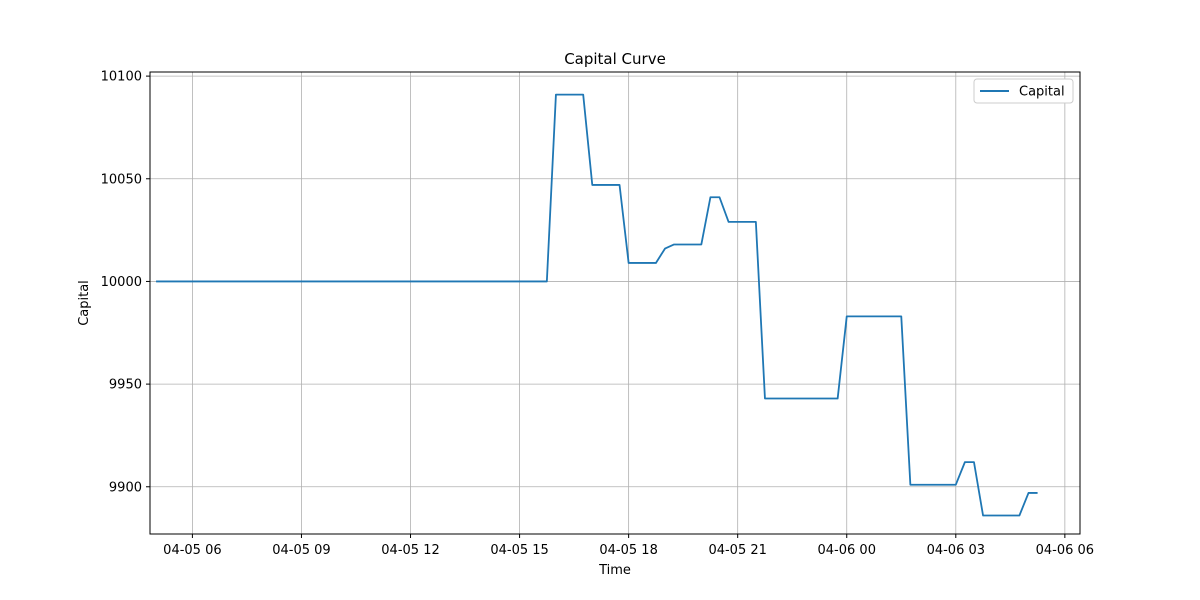 This screenshot has width=1200, height=600. I want to click on x-tick-label: 04-05 15, so click(519, 550).